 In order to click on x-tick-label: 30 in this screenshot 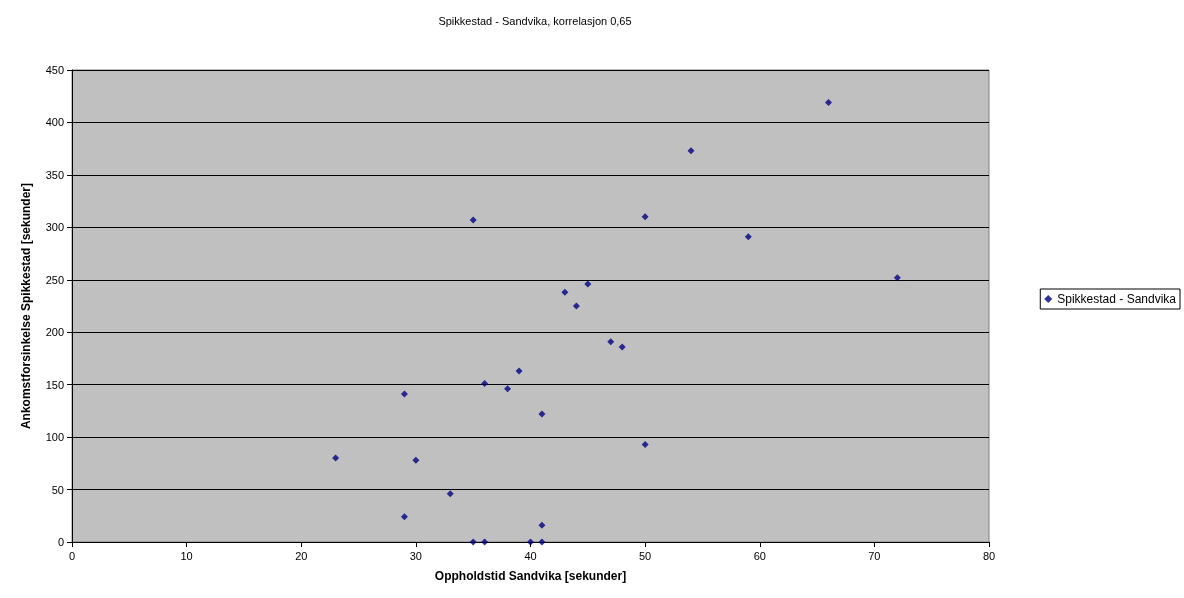, I will do `click(415, 555)`.